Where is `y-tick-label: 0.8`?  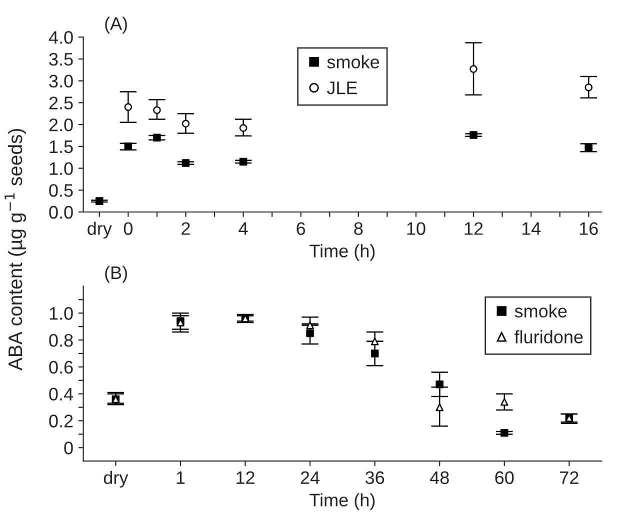
y-tick-label: 0.8 is located at coordinates (61, 340).